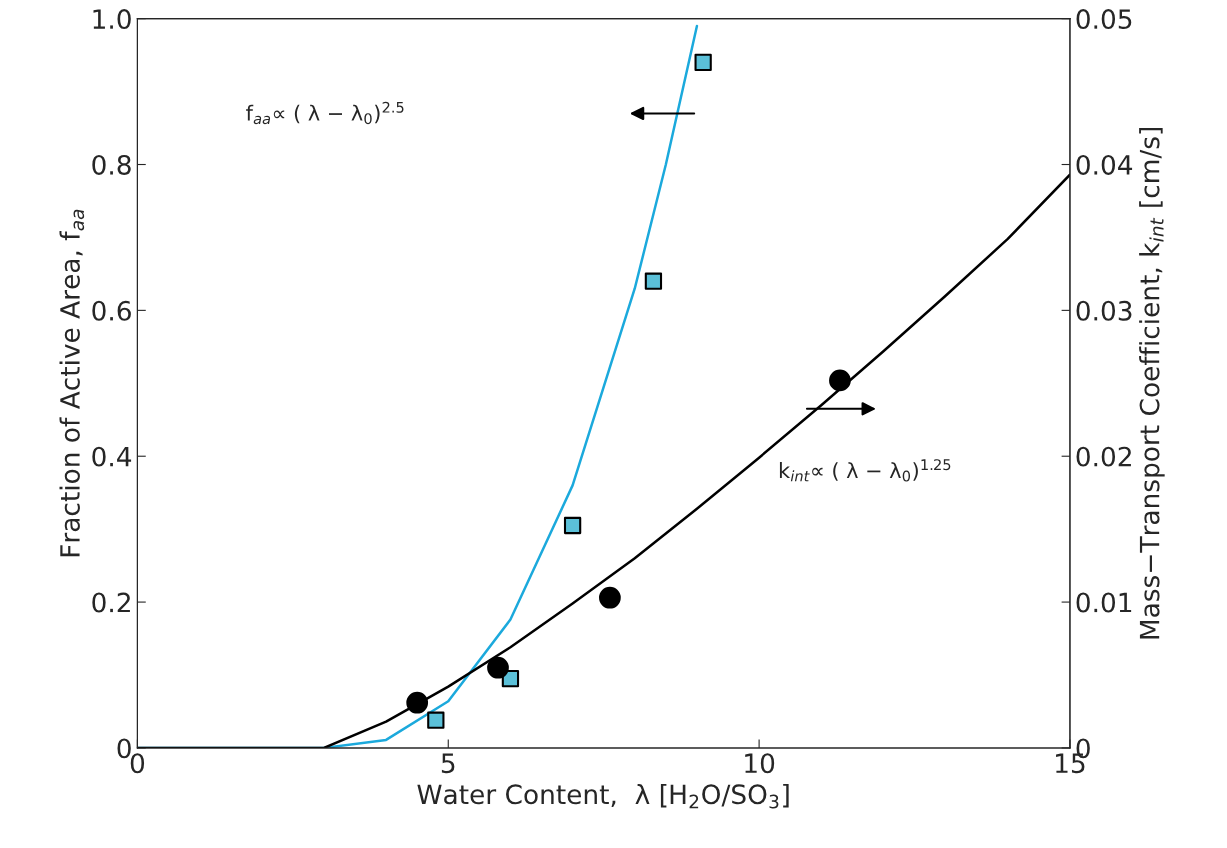 The width and height of the screenshot is (1227, 848). Describe the element at coordinates (111, 602) in the screenshot. I see `y-tick-label: 0.2` at that location.